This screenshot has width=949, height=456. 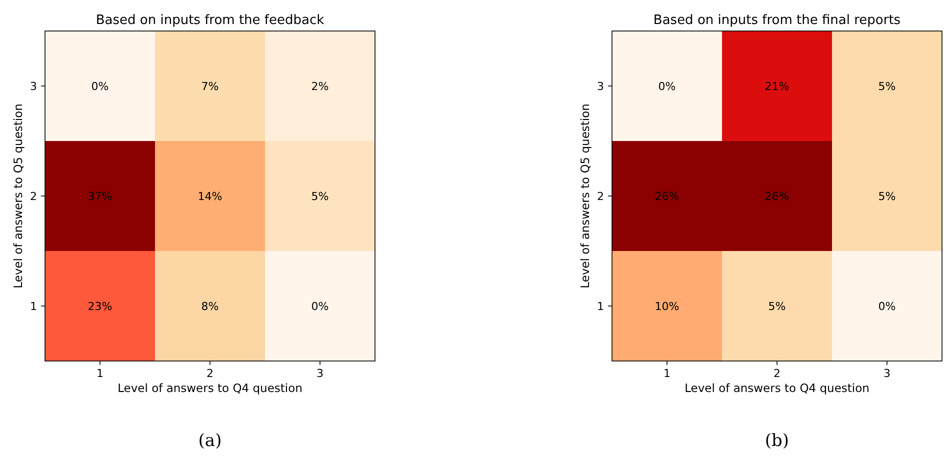 What do you see at coordinates (777, 20) in the screenshot?
I see `chart-title: Based on inputs from the final reports` at bounding box center [777, 20].